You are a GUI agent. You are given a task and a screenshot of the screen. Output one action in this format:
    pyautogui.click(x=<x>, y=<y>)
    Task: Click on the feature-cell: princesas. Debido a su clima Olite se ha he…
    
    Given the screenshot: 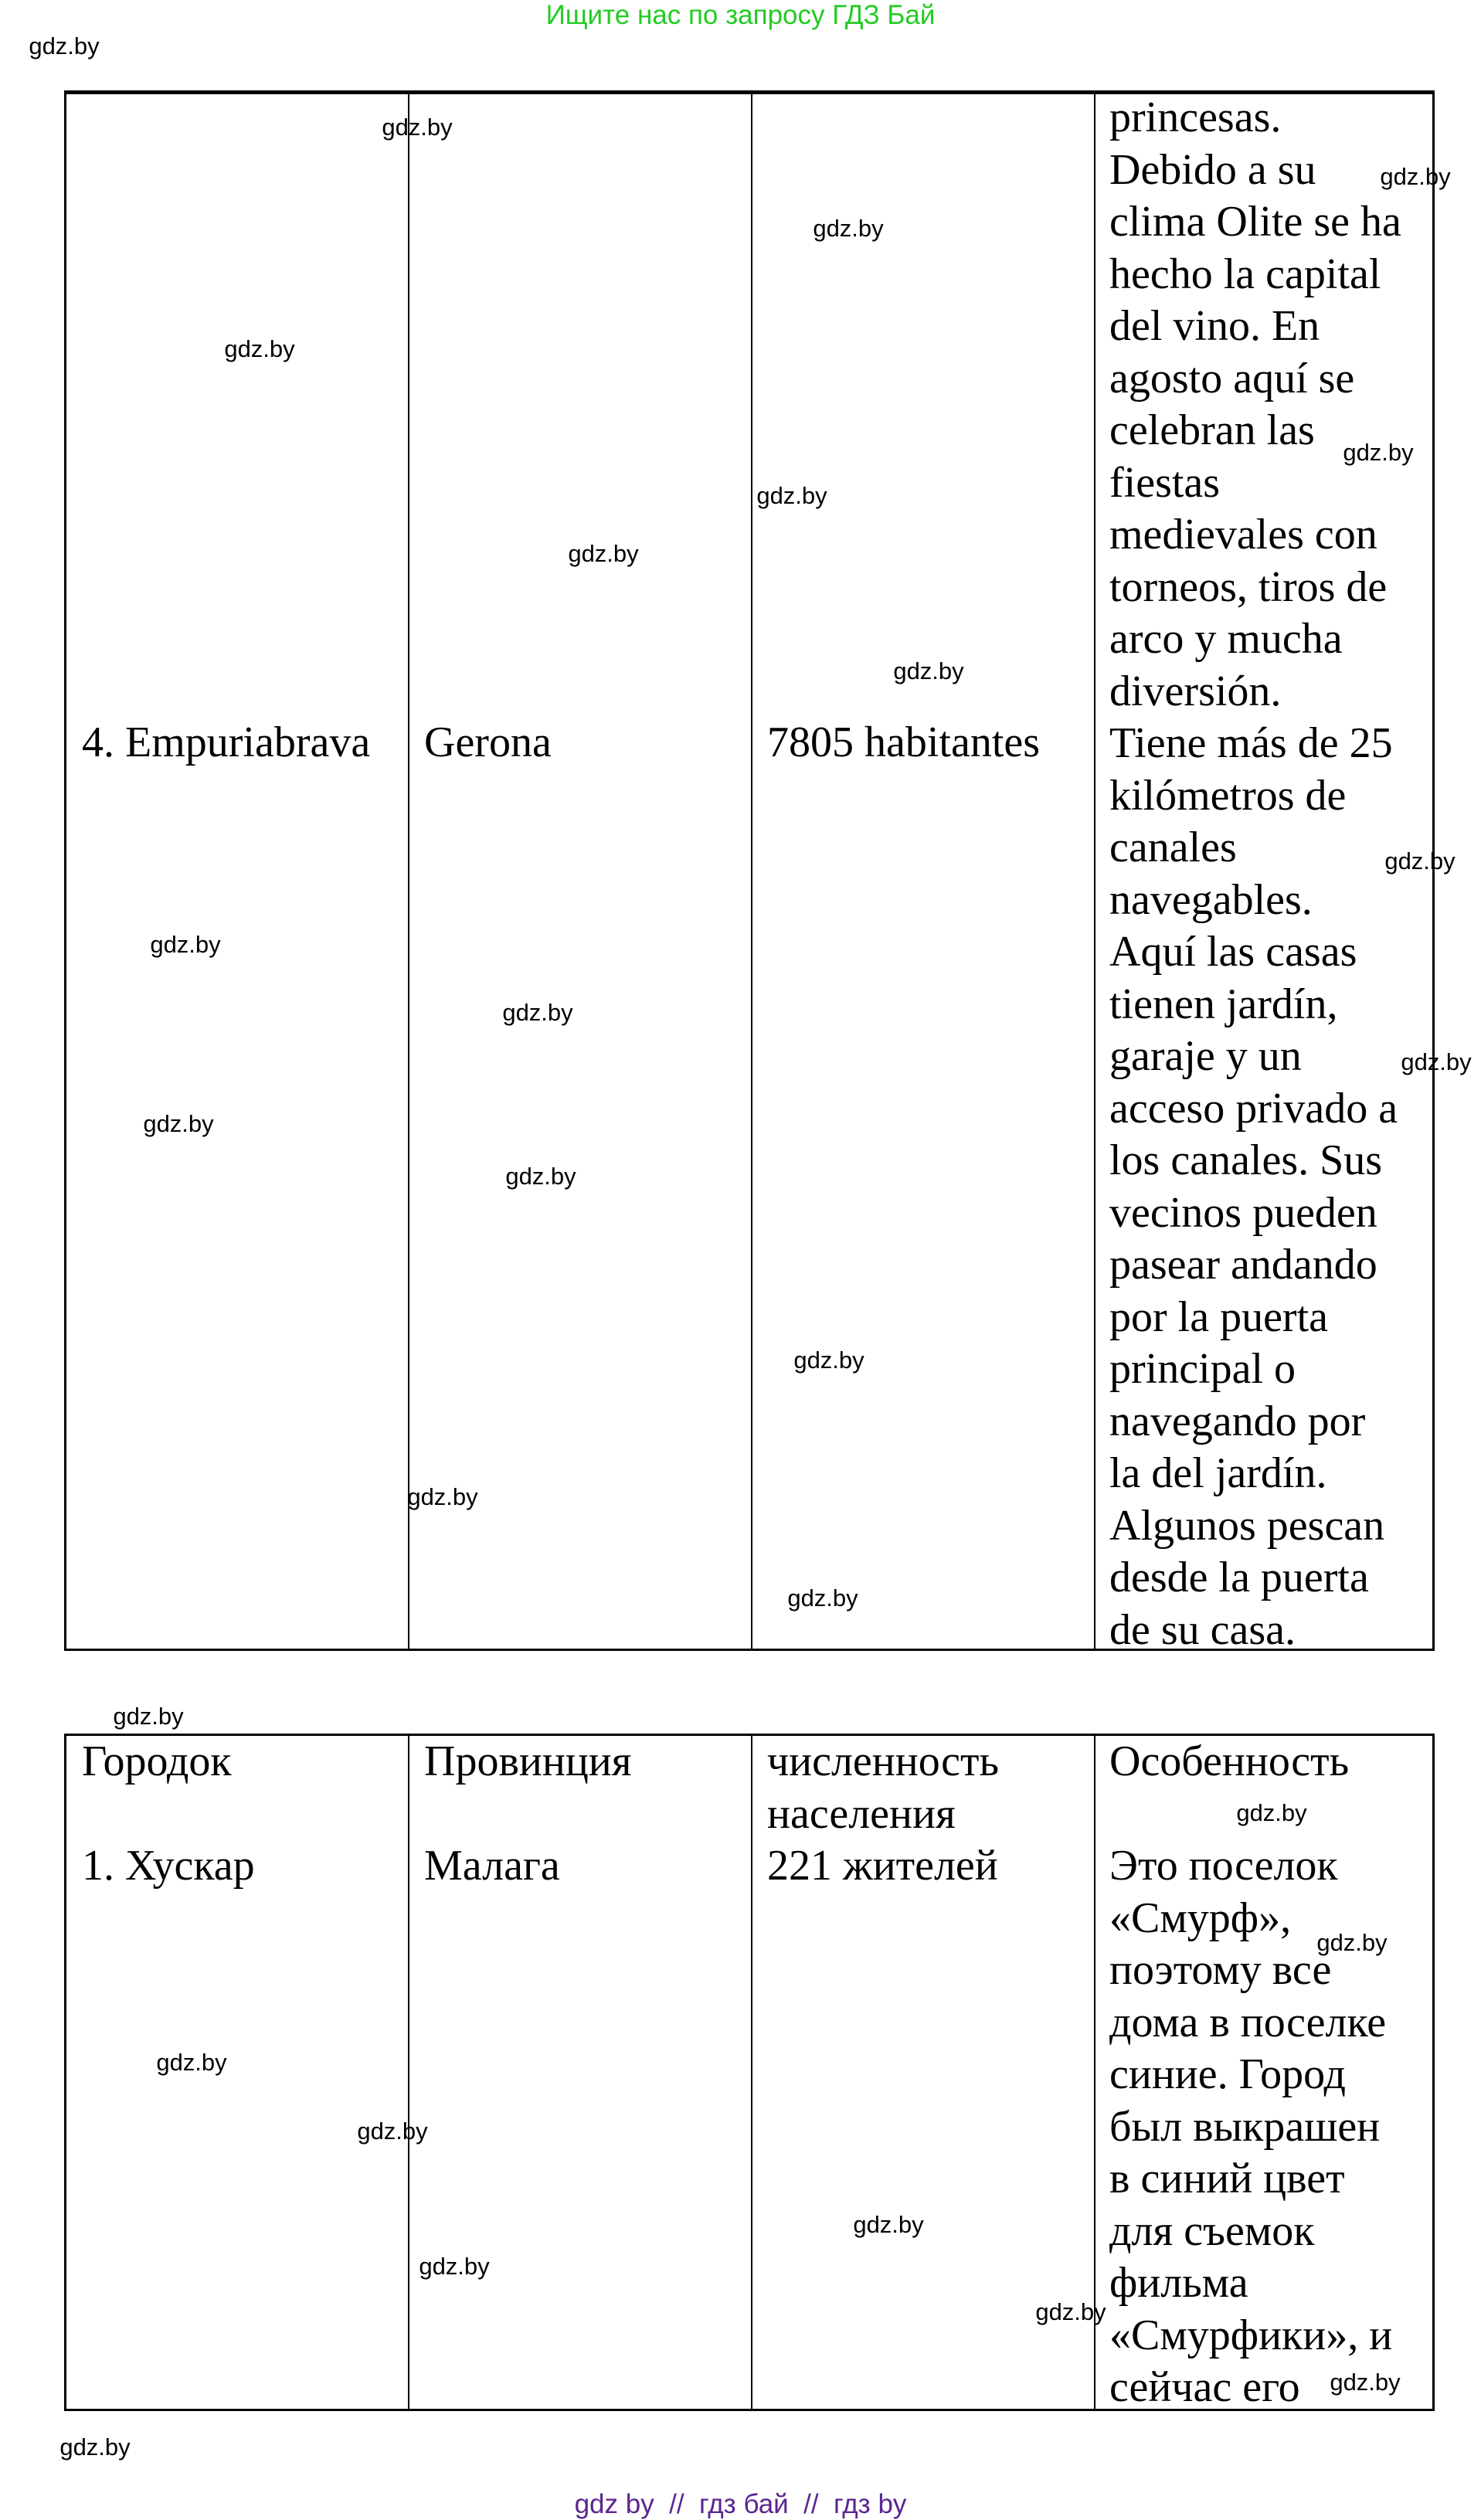 What is the action you would take?
    pyautogui.click(x=1255, y=874)
    